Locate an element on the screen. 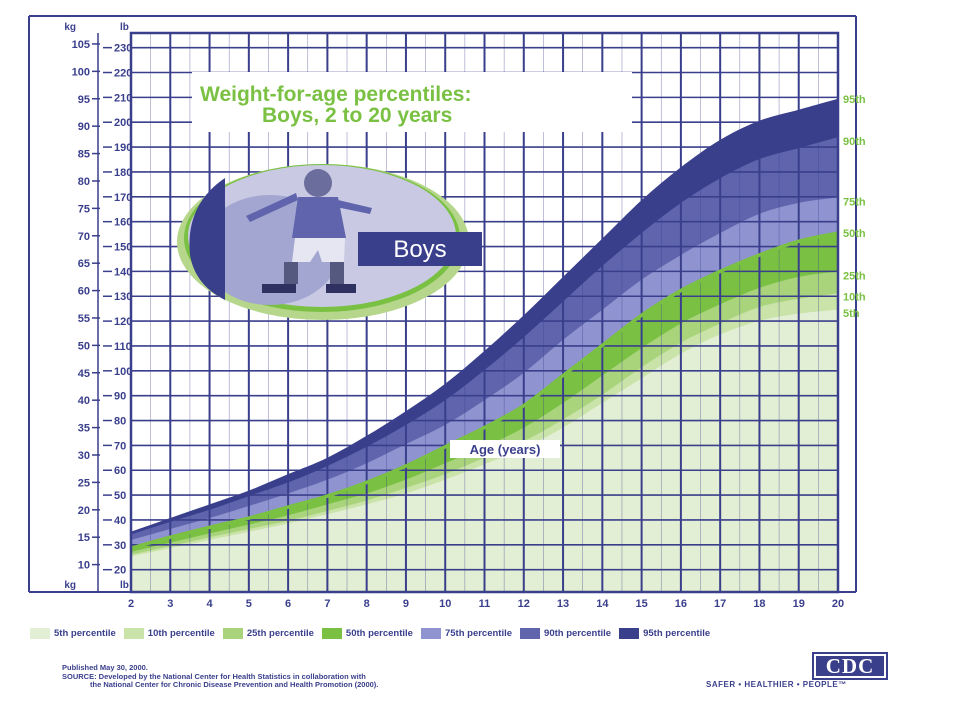 The height and width of the screenshot is (720, 960). published-date: Published May 30, 2000. is located at coordinates (105, 667).